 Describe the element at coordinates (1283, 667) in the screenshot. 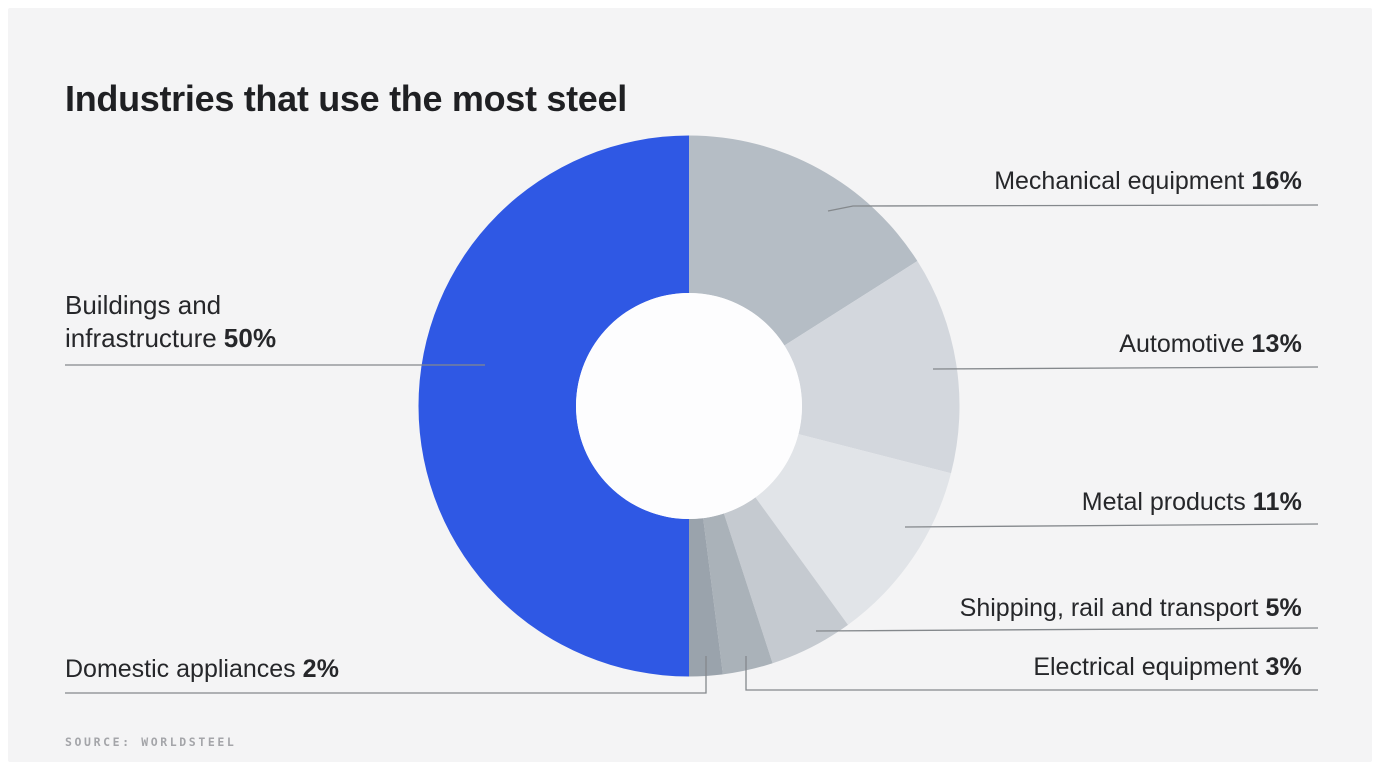

I see `label-value: 3%` at that location.